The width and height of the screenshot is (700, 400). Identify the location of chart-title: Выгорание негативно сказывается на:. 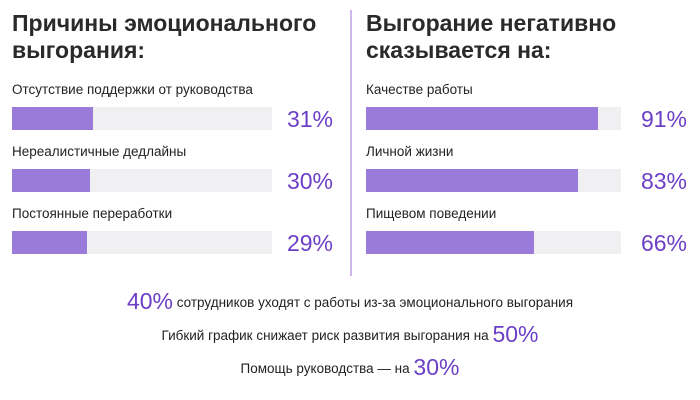
(491, 36).